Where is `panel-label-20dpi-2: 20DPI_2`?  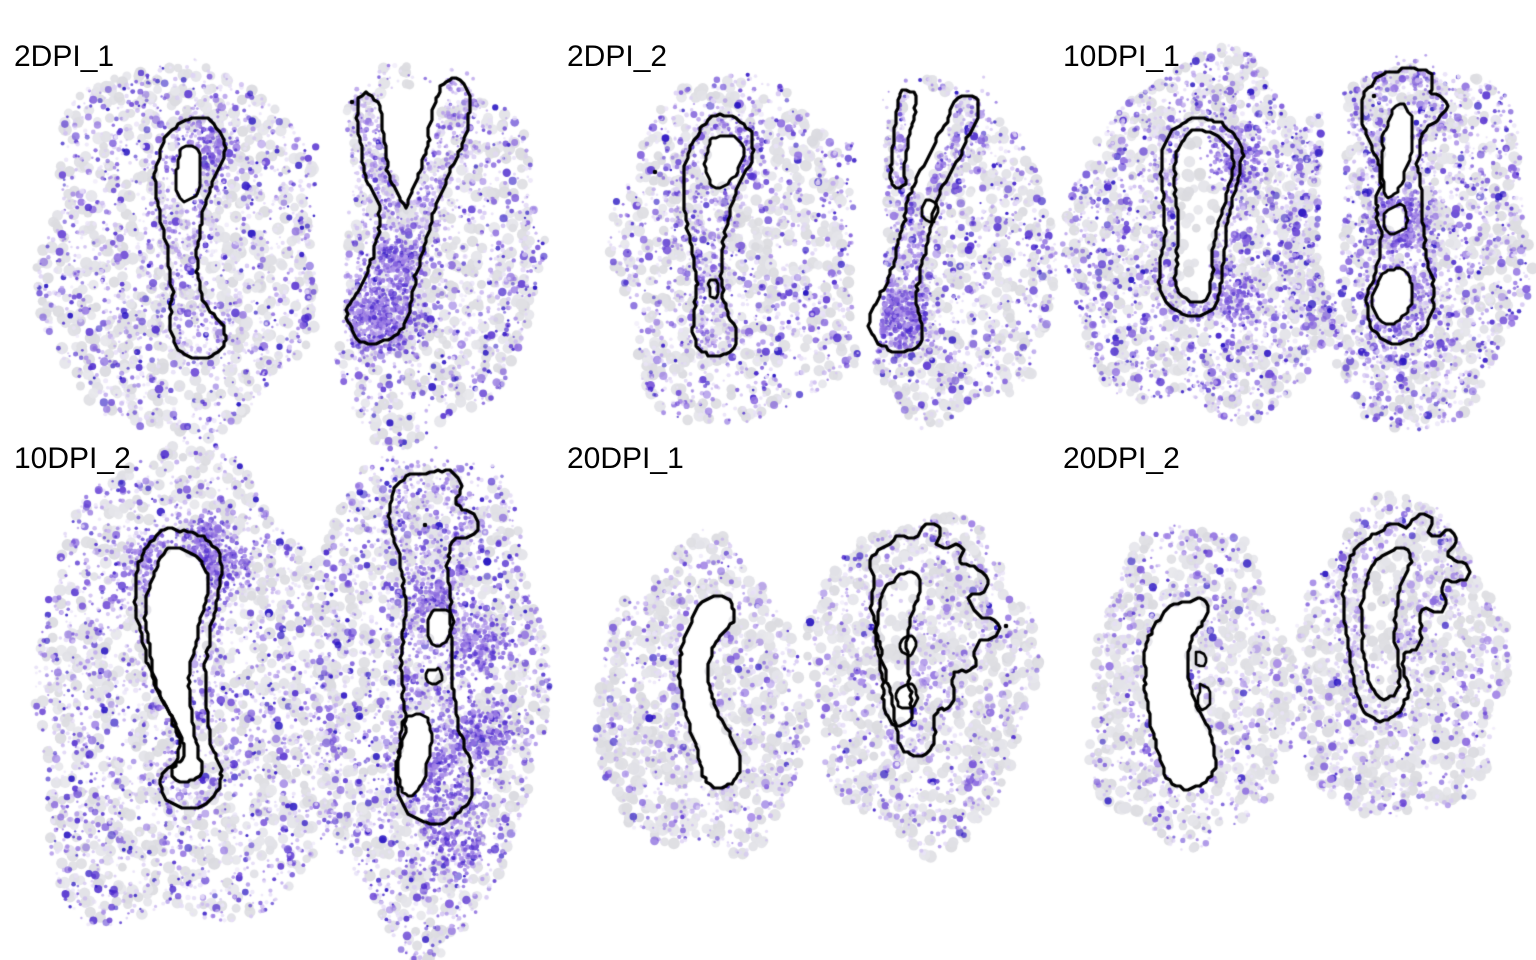 panel-label-20dpi-2: 20DPI_2 is located at coordinates (1121, 458).